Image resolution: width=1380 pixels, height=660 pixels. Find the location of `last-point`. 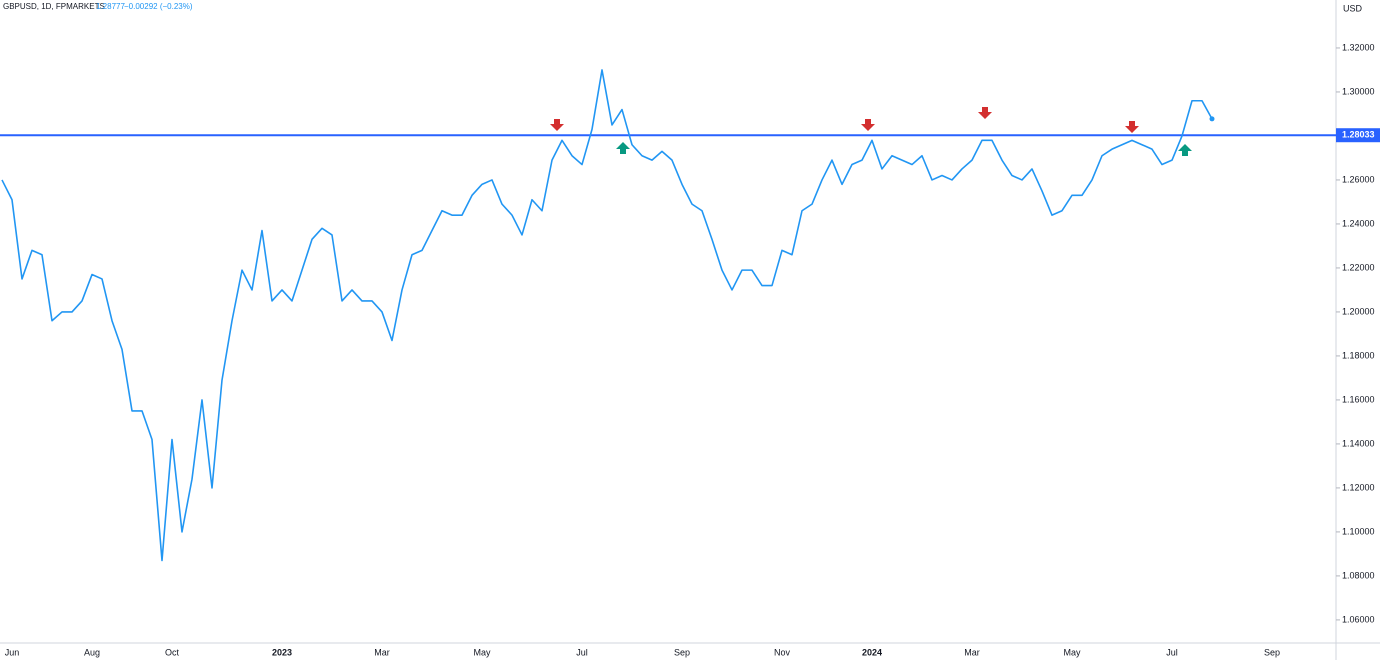

last-point is located at coordinates (1212, 119).